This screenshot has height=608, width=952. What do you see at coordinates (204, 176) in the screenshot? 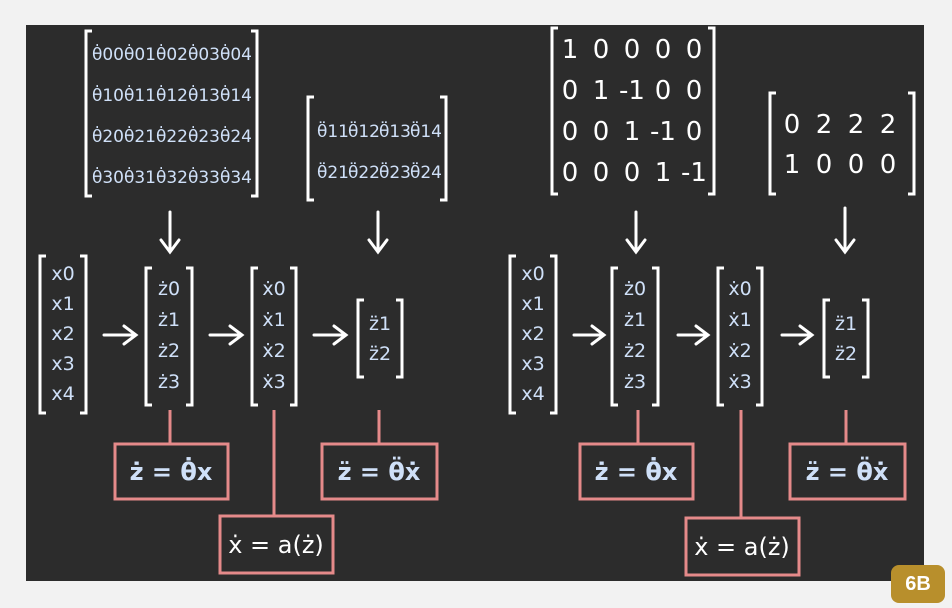
I see `matrix-cell: θ̇33` at bounding box center [204, 176].